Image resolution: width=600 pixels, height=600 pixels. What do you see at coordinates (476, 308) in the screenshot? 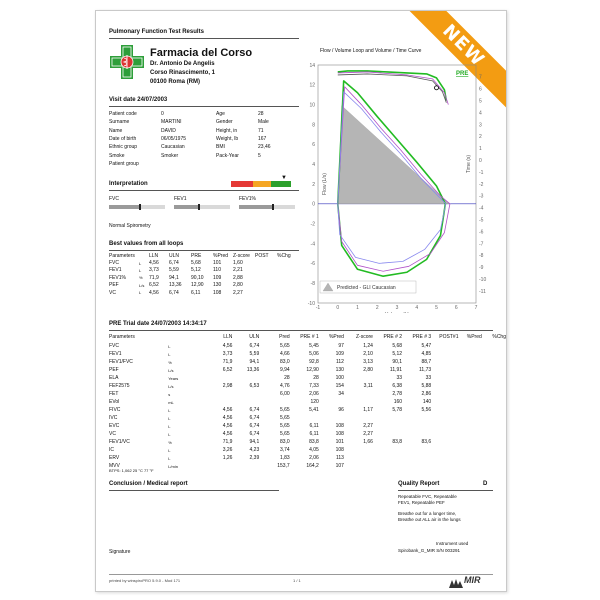
I see `x-tick-label: 7` at bounding box center [476, 308].